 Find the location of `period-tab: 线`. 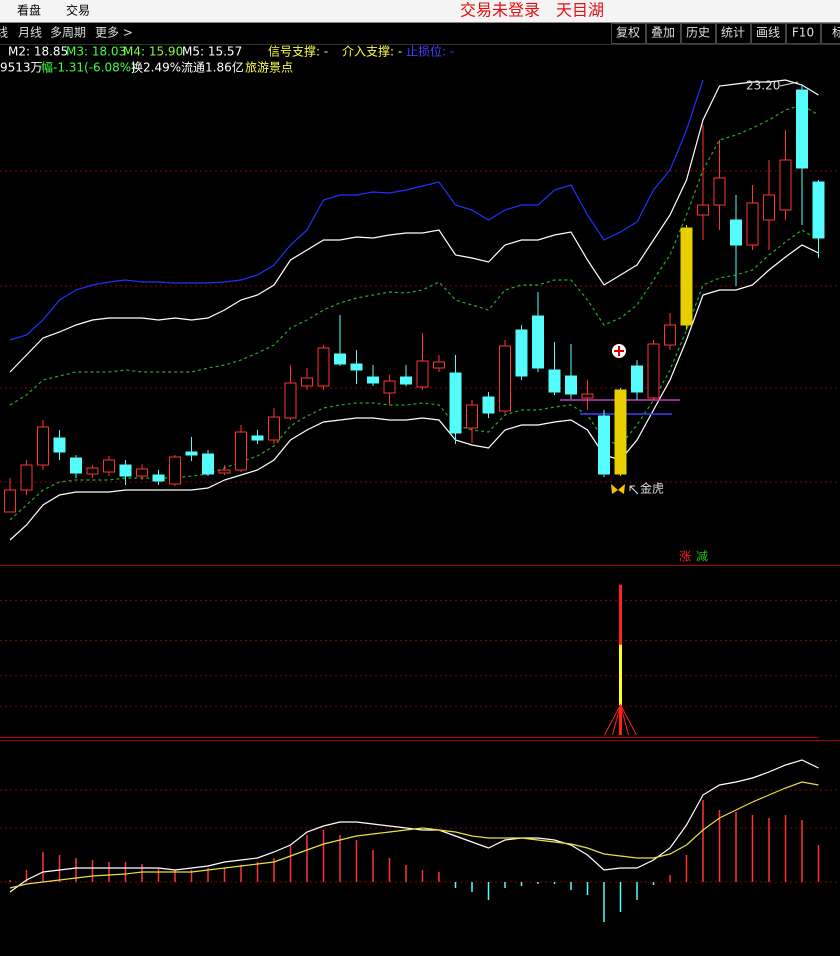

period-tab: 线 is located at coordinates (4, 33).